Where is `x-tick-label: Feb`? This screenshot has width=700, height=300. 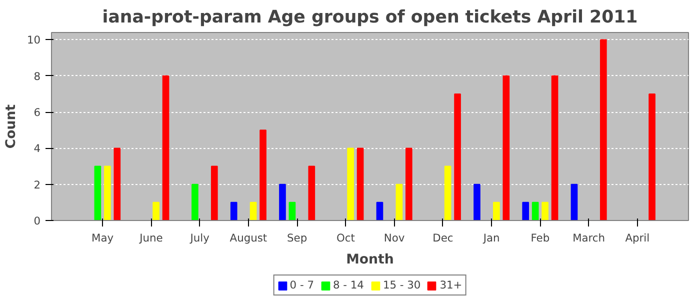 x-tick-label: Feb is located at coordinates (540, 238).